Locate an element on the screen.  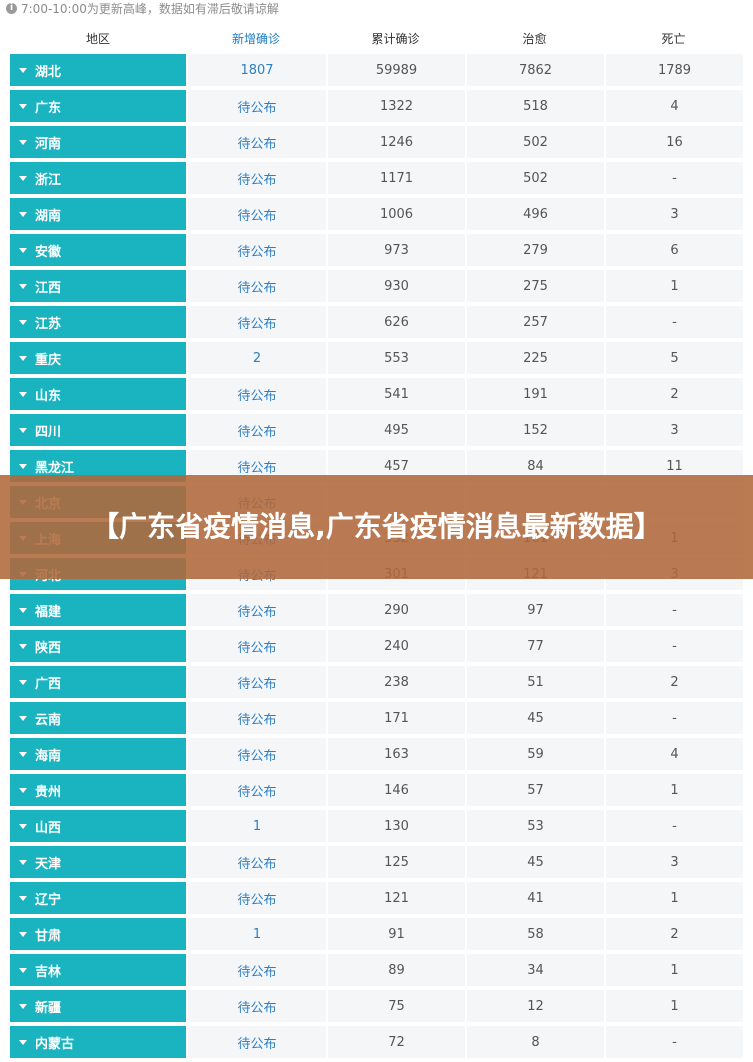
region-toggle: 安徽 is located at coordinates (98, 250).